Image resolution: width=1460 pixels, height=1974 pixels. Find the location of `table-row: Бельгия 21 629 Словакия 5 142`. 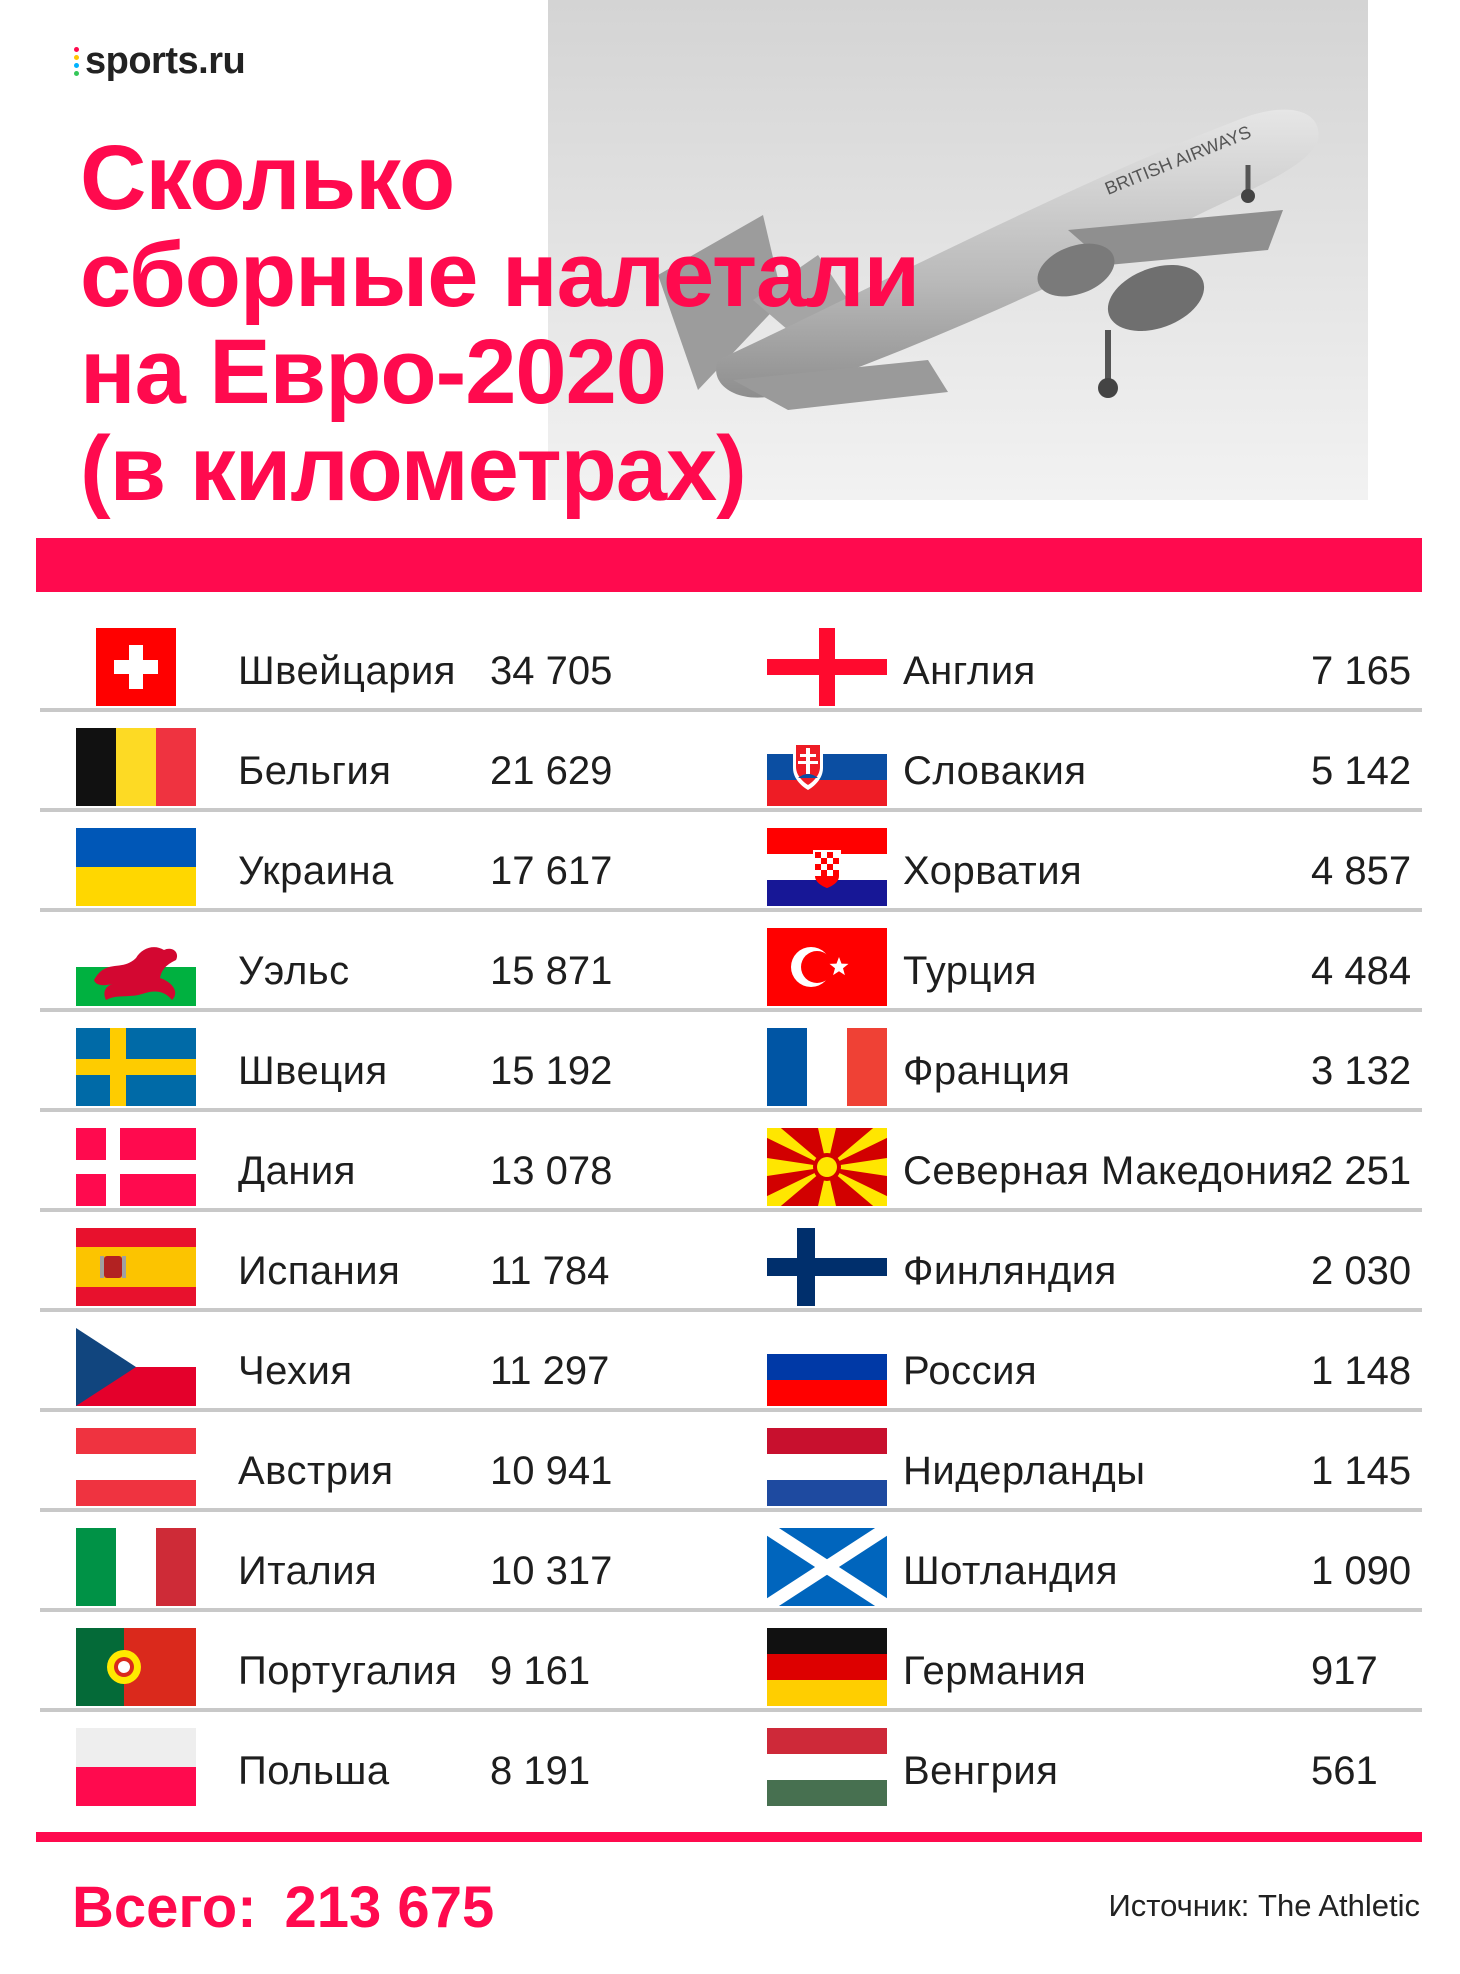

table-row: Бельгия 21 629 Словакия 5 142 is located at coordinates (729, 762).